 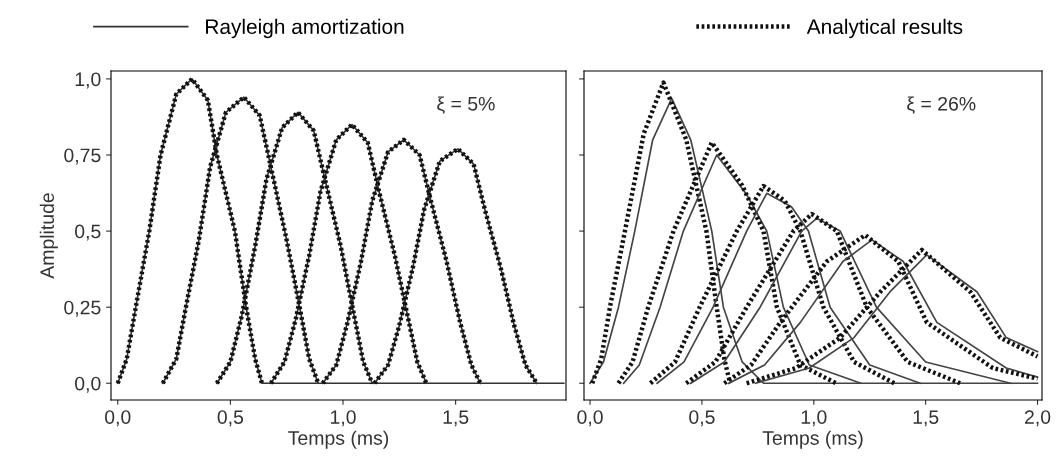 What do you see at coordinates (305, 28) in the screenshot?
I see `legend-label: Rayleigh amortization` at bounding box center [305, 28].